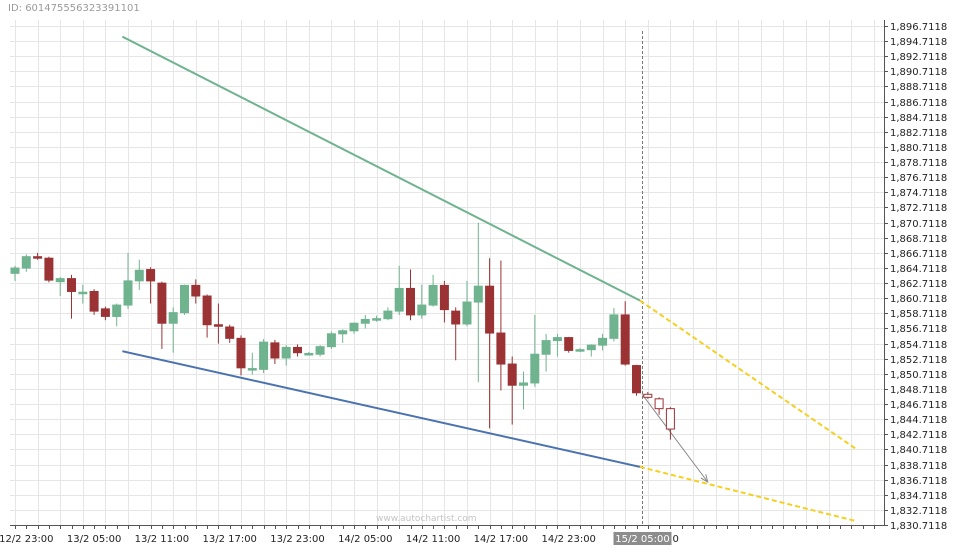 This screenshot has width=960, height=550. I want to click on forecast-arrow-line, so click(675, 438).